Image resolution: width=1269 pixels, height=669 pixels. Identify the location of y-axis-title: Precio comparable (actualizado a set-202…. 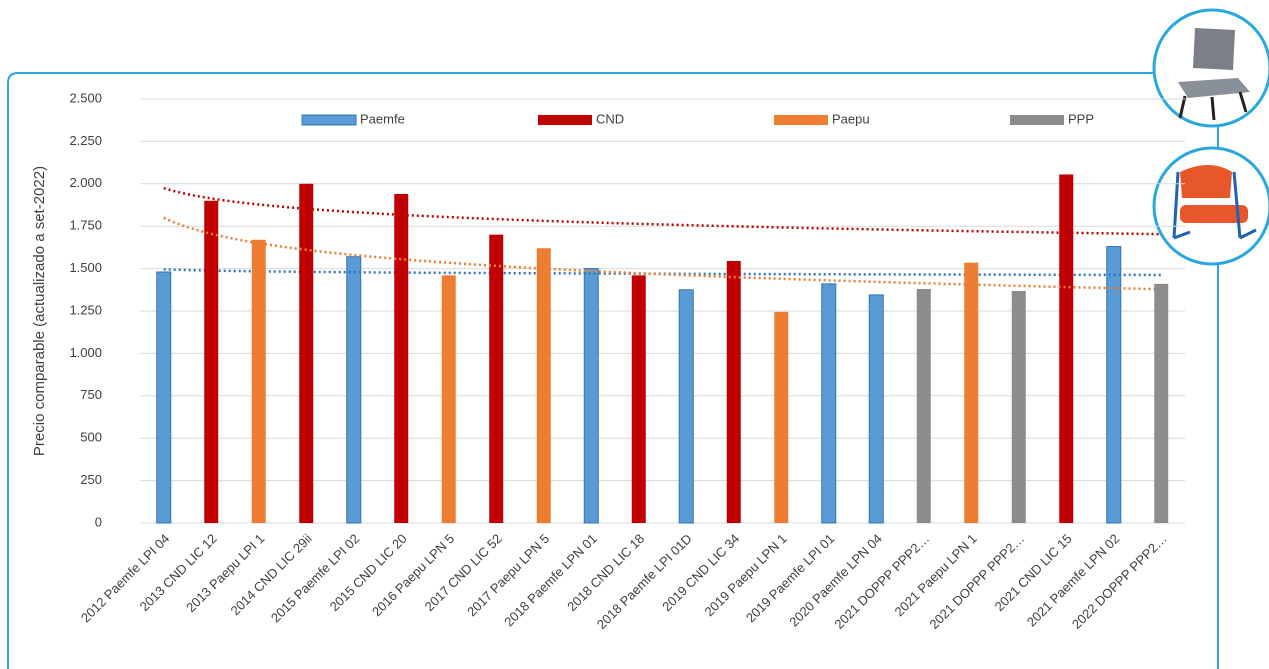
(39, 311).